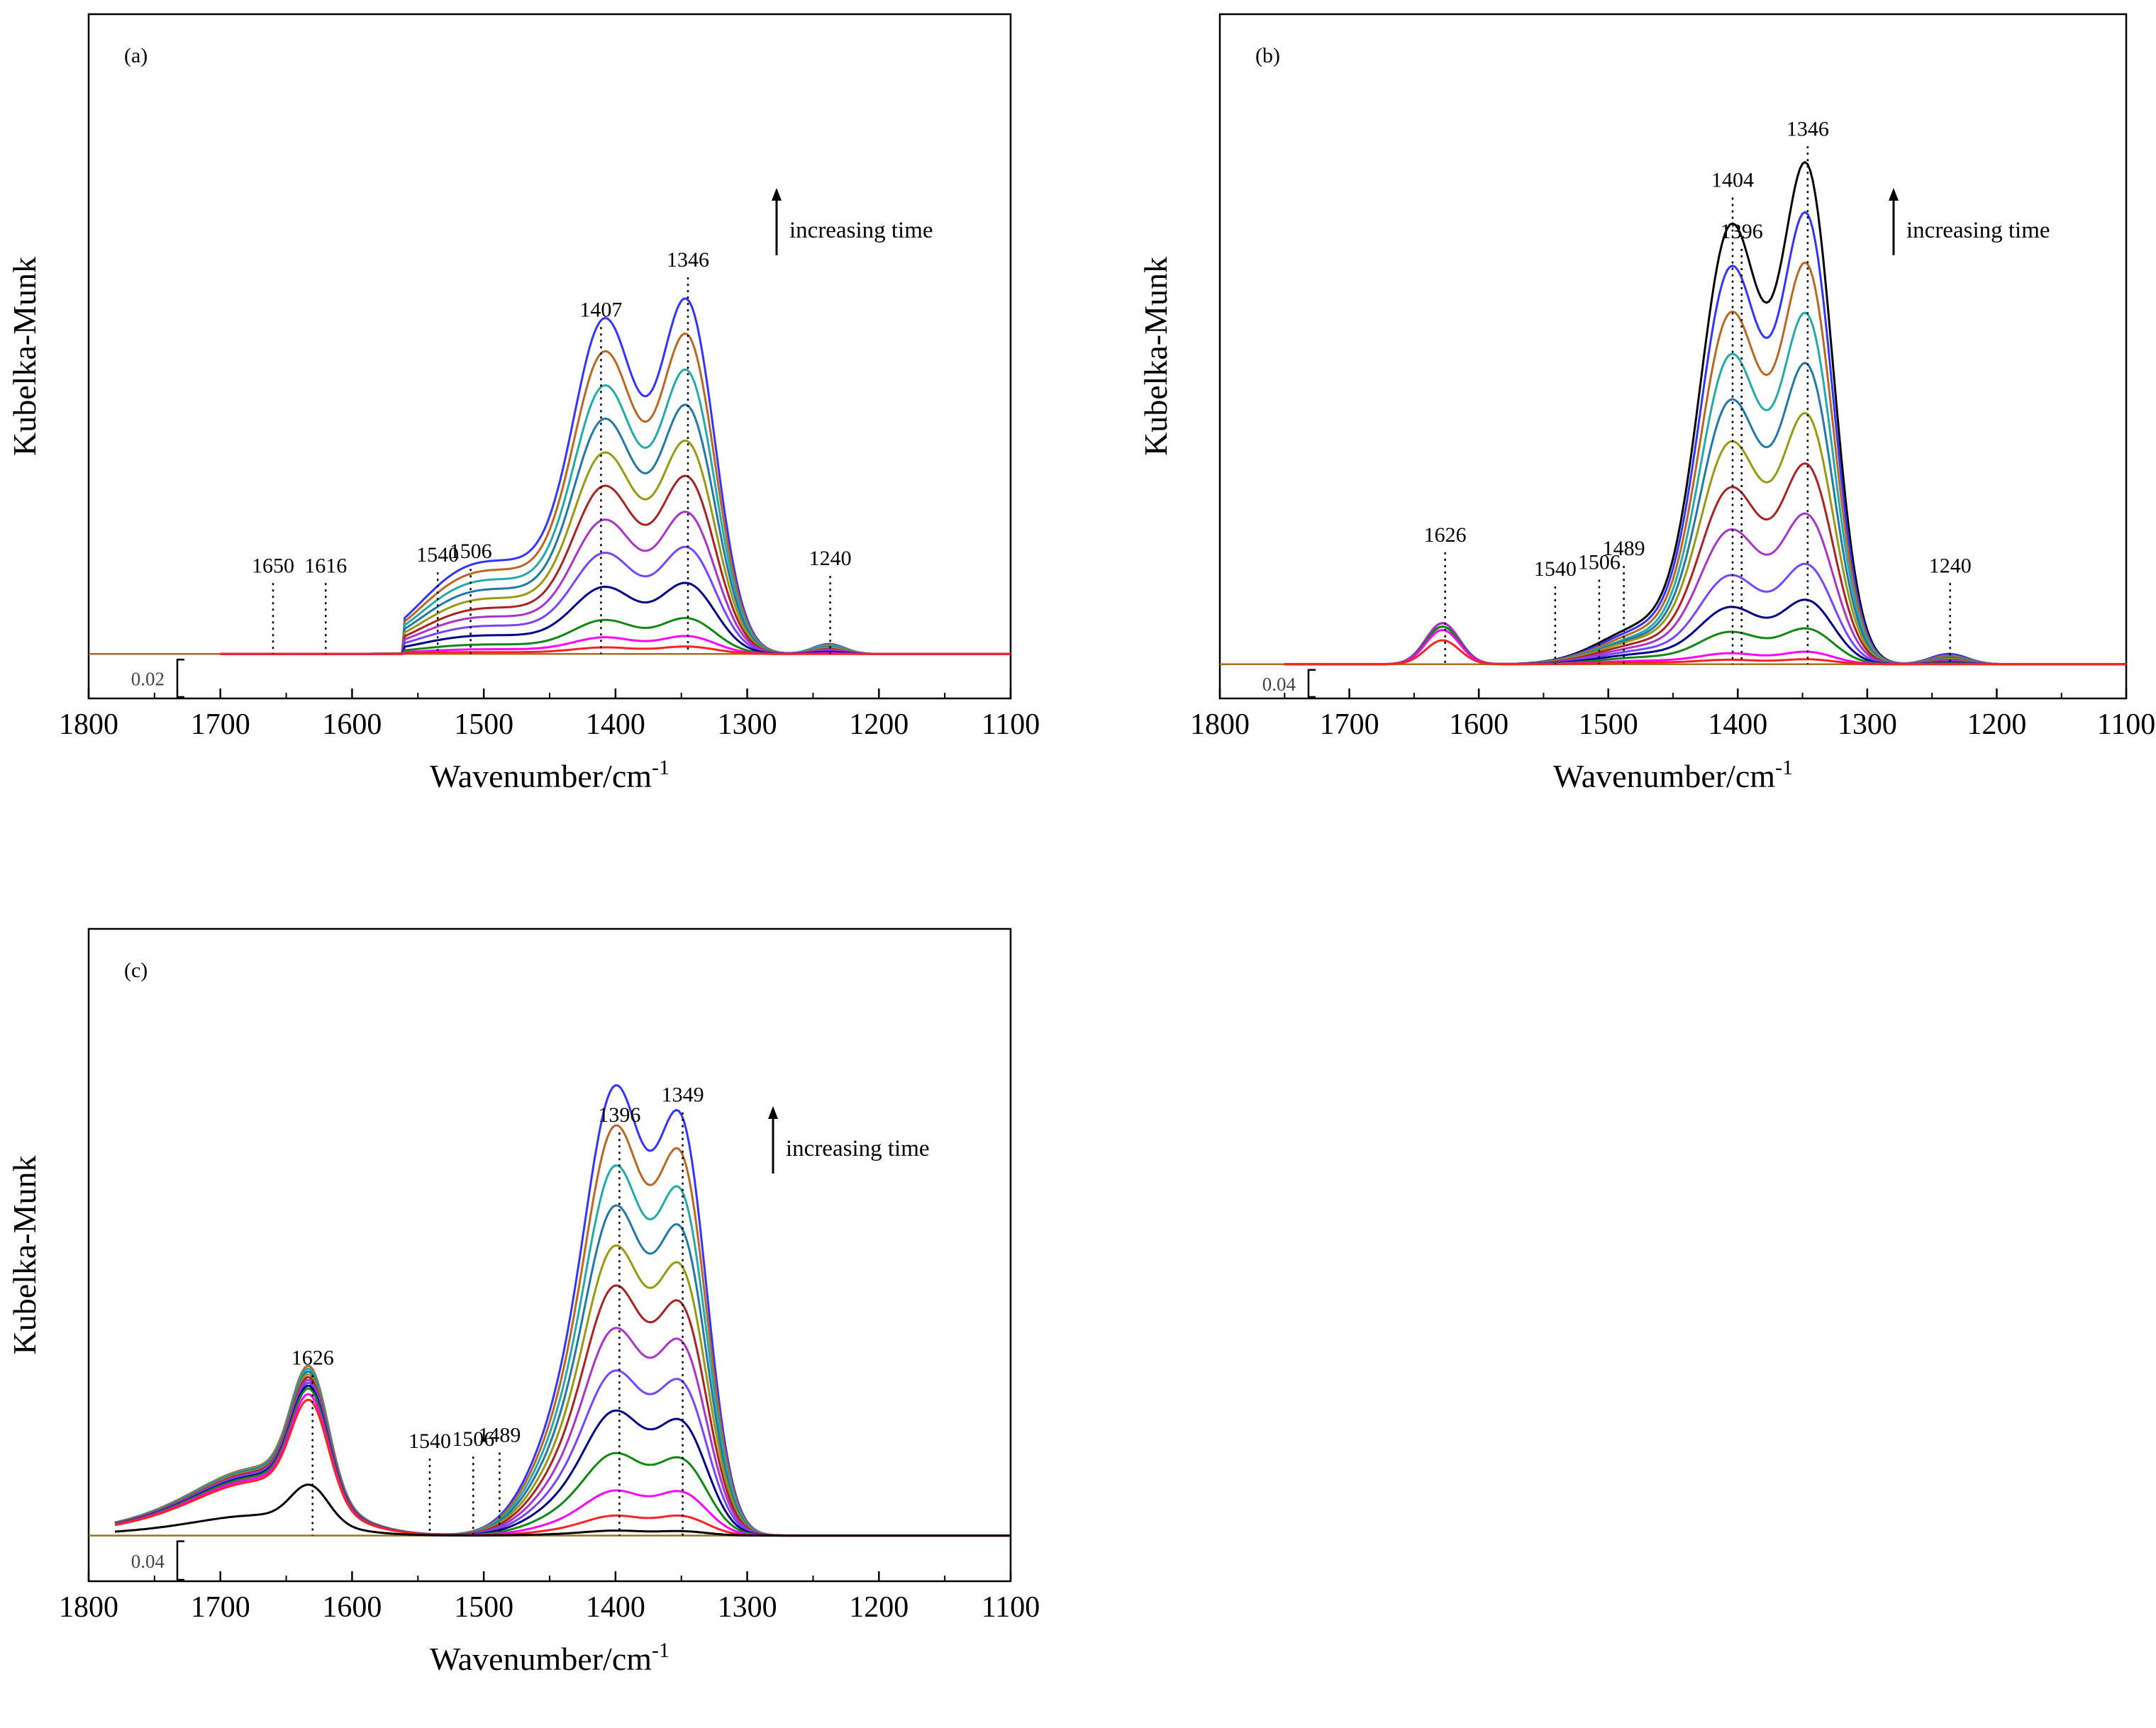  I want to click on peak-label: 1650, so click(273, 565).